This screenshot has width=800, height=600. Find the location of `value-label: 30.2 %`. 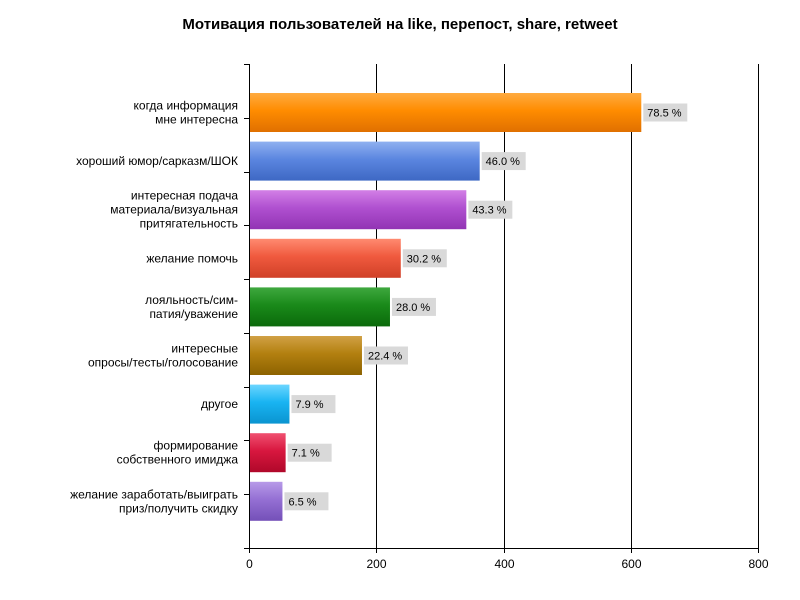

value-label: 30.2 % is located at coordinates (424, 259).